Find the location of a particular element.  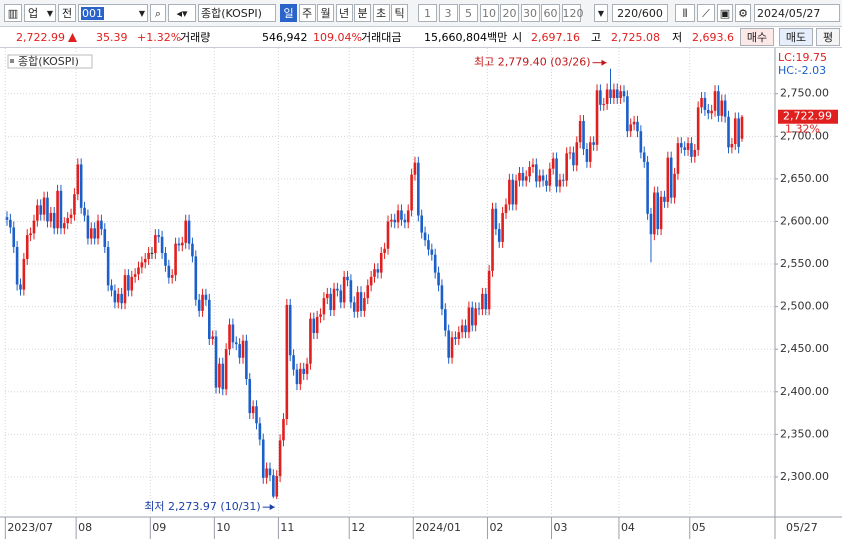

sound-button: ◂▾ is located at coordinates (182, 13).